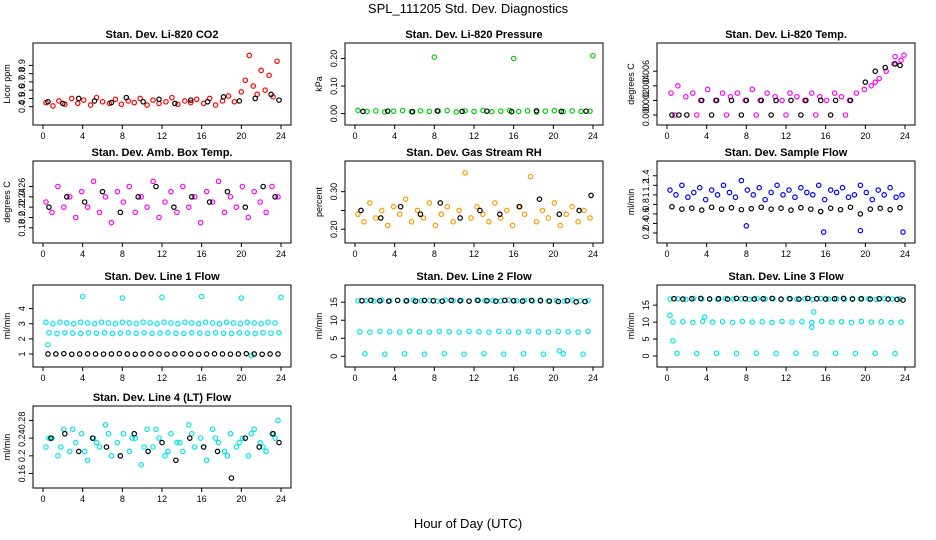 The image size is (936, 540). I want to click on x-tick-label: 20, so click(553, 254).